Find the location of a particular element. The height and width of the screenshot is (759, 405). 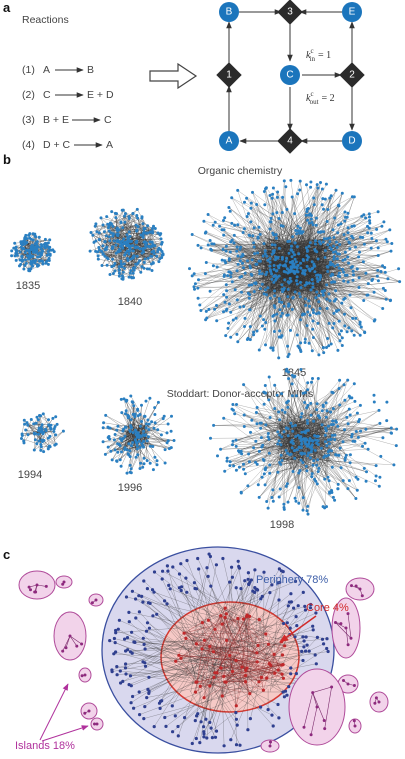

islands-pointer-arrow is located at coordinates (65, 733).